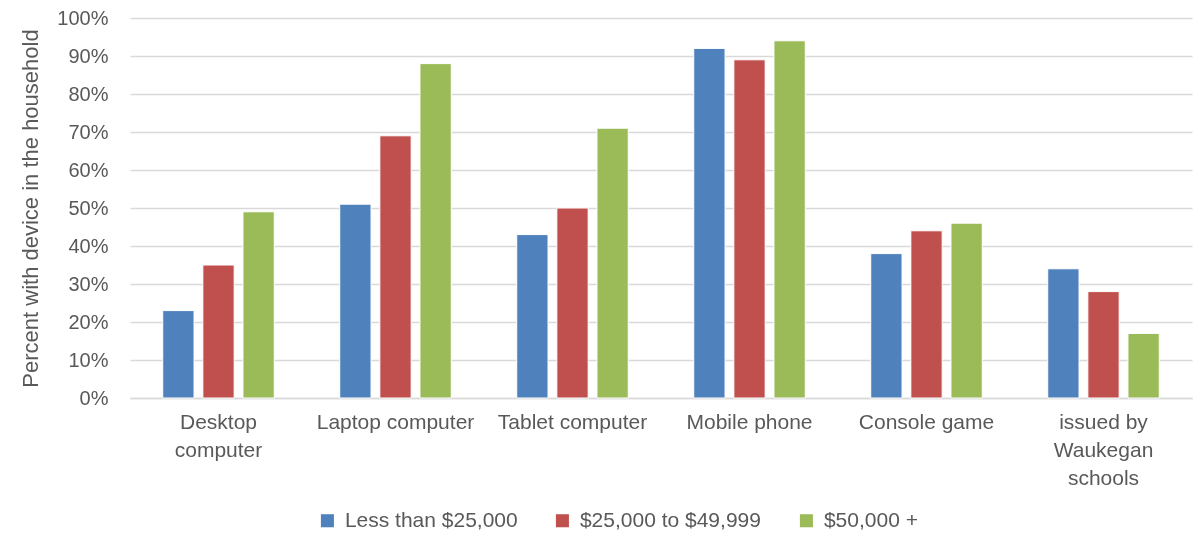 This screenshot has width=1198, height=538. What do you see at coordinates (1103, 449) in the screenshot?
I see `x-tick-label: issued by Waukegan schools` at bounding box center [1103, 449].